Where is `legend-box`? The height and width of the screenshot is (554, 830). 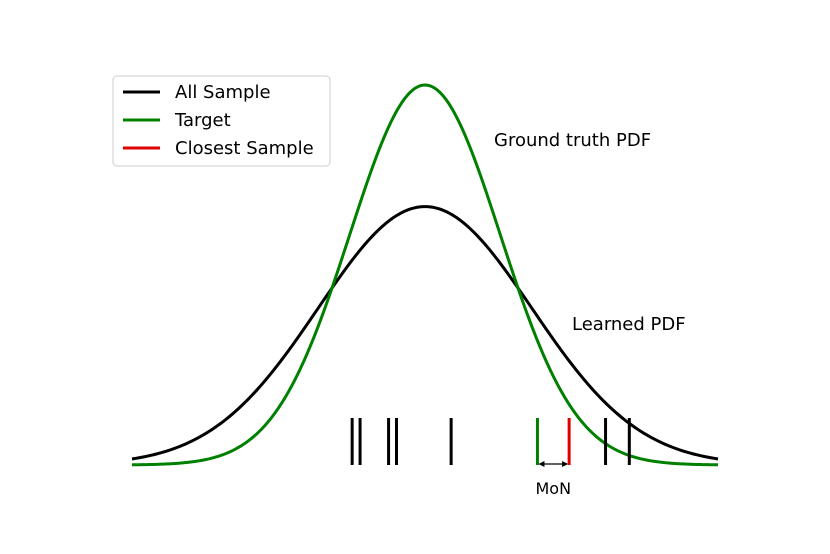 legend-box is located at coordinates (221, 121).